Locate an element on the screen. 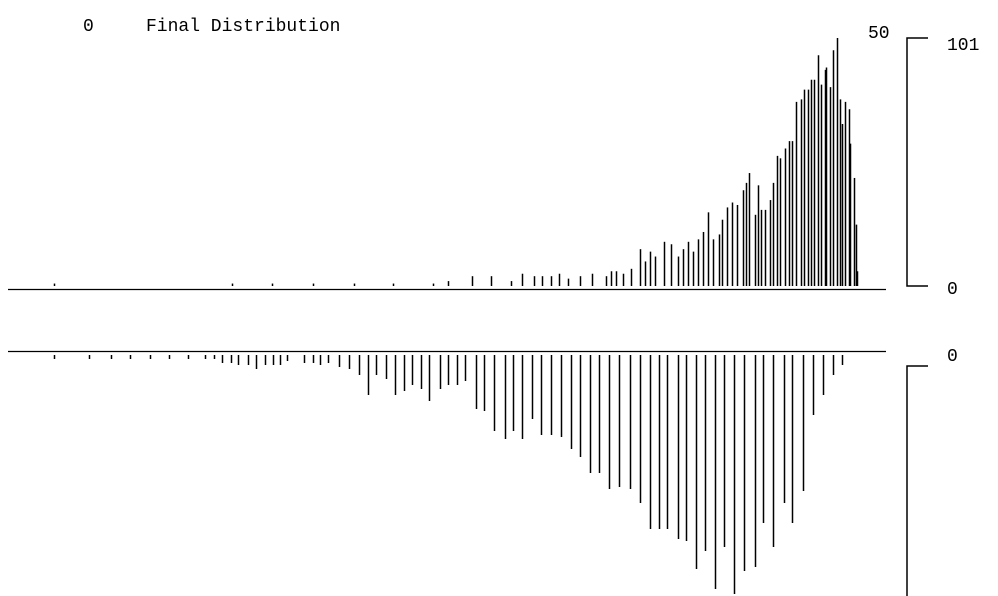  bottom-y-label: 0 is located at coordinates (952, 357).